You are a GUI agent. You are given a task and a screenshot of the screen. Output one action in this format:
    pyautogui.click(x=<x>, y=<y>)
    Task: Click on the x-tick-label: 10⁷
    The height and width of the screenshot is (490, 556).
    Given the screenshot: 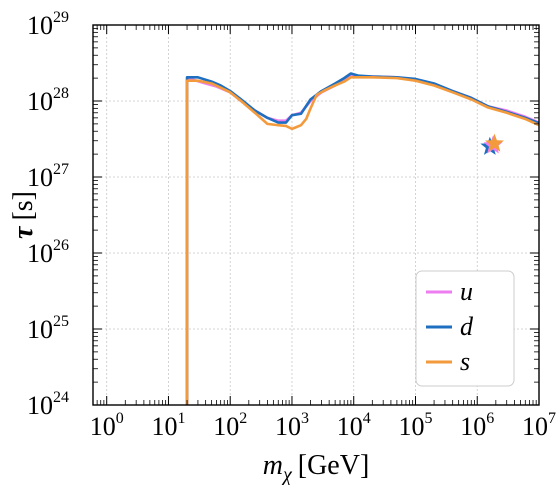 What is the action you would take?
    pyautogui.click(x=539, y=425)
    